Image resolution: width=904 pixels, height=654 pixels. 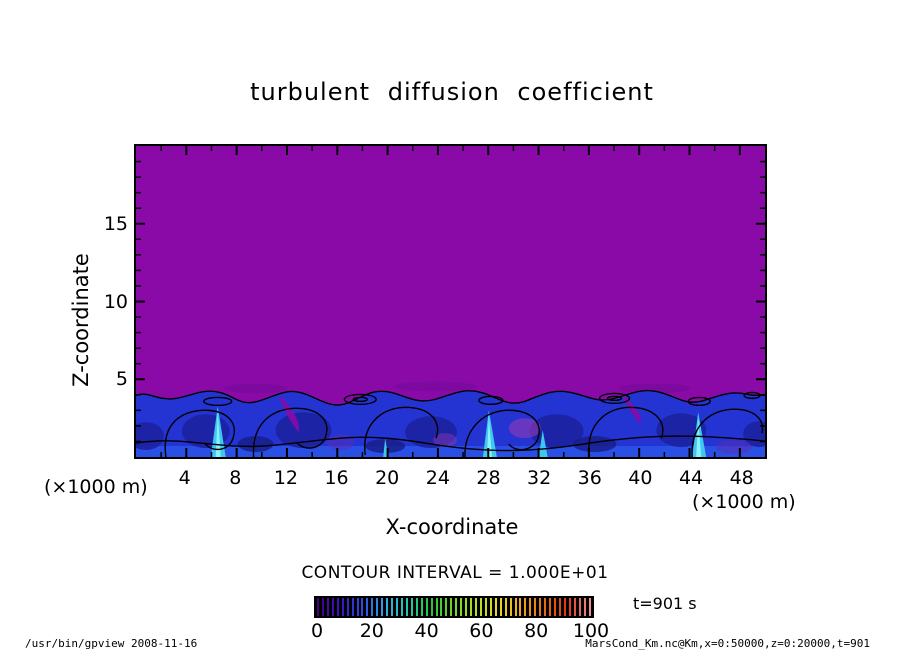 I want to click on x-tick-label: 20, so click(x=387, y=478).